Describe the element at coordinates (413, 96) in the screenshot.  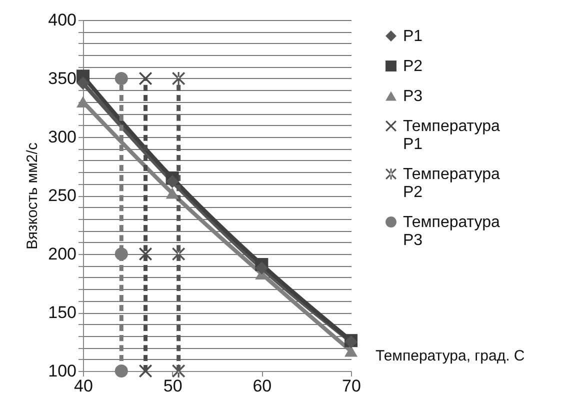
I see `legend-label: P3` at that location.